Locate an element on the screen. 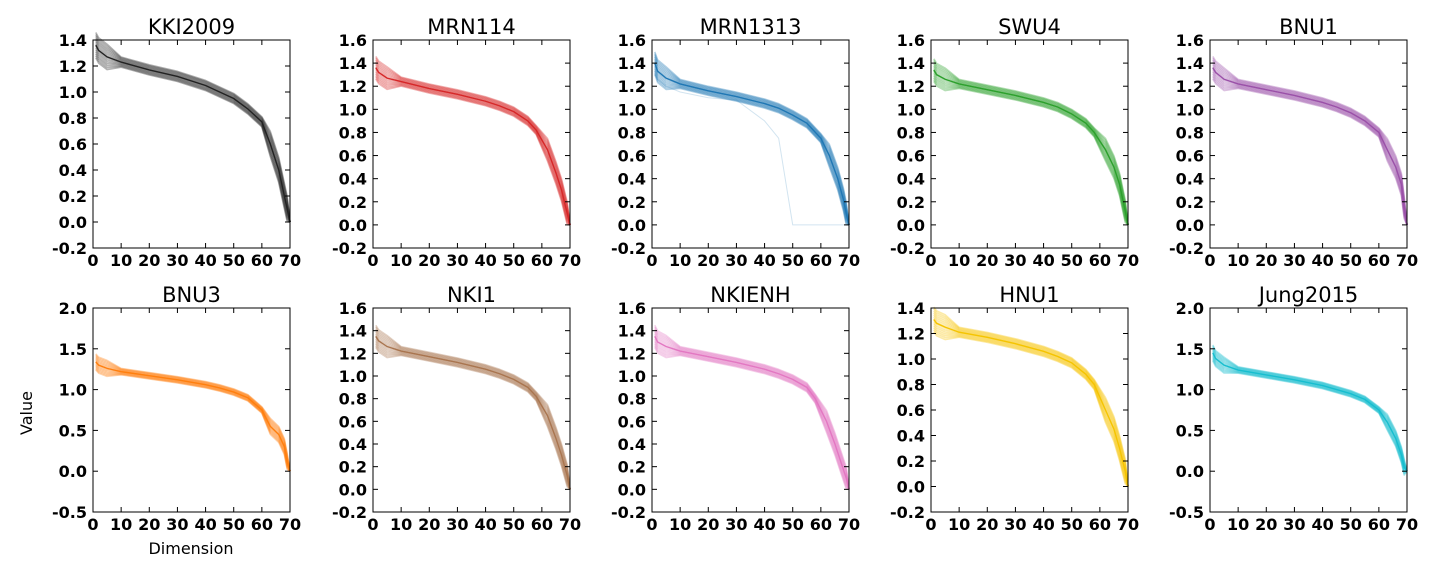 The image size is (1440, 576). x-tick-label: 40 is located at coordinates (764, 260).